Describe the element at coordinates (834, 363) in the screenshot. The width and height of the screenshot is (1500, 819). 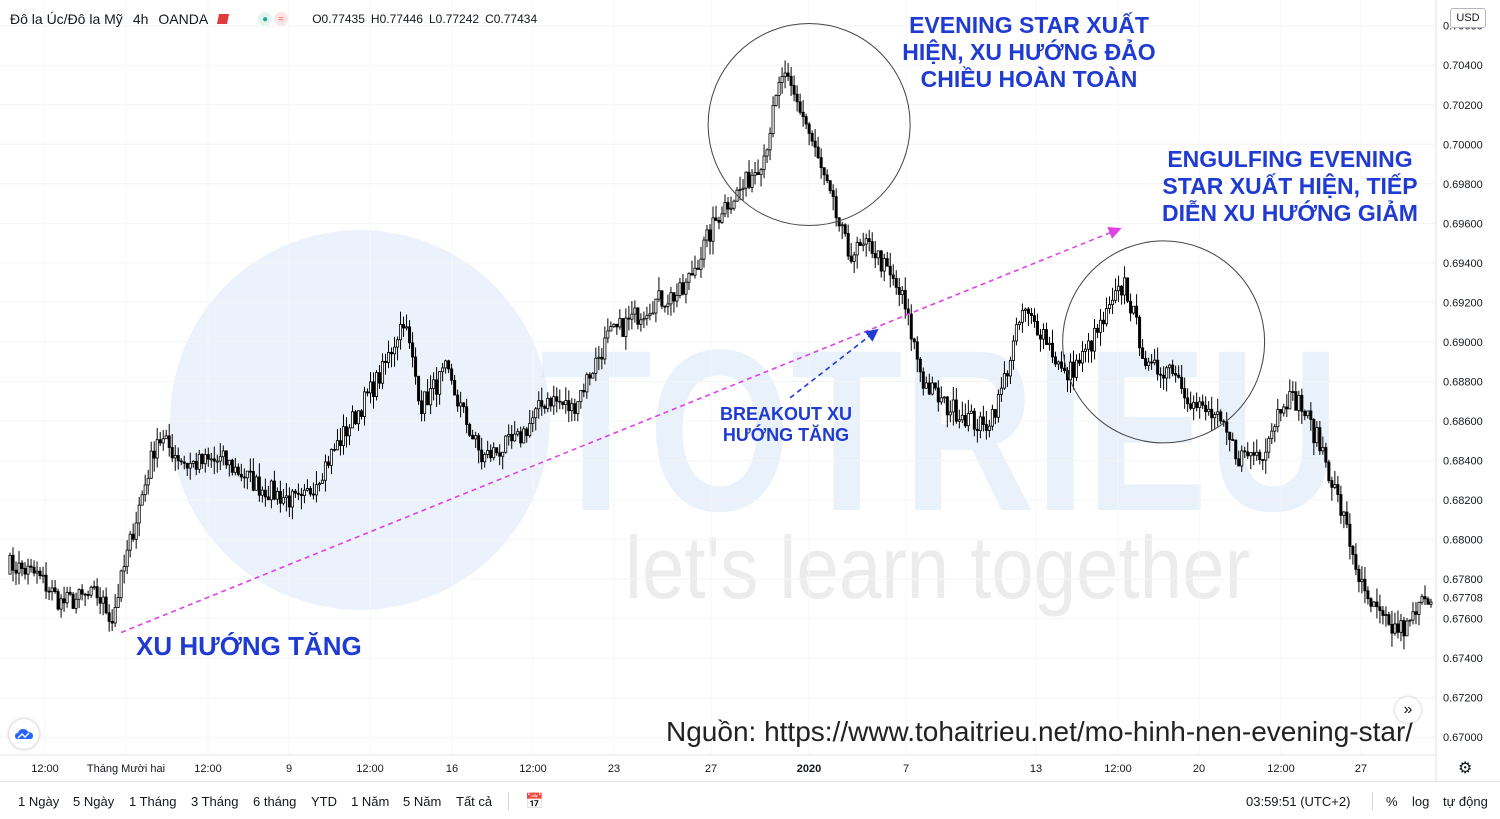
I see `breakout-arrow` at that location.